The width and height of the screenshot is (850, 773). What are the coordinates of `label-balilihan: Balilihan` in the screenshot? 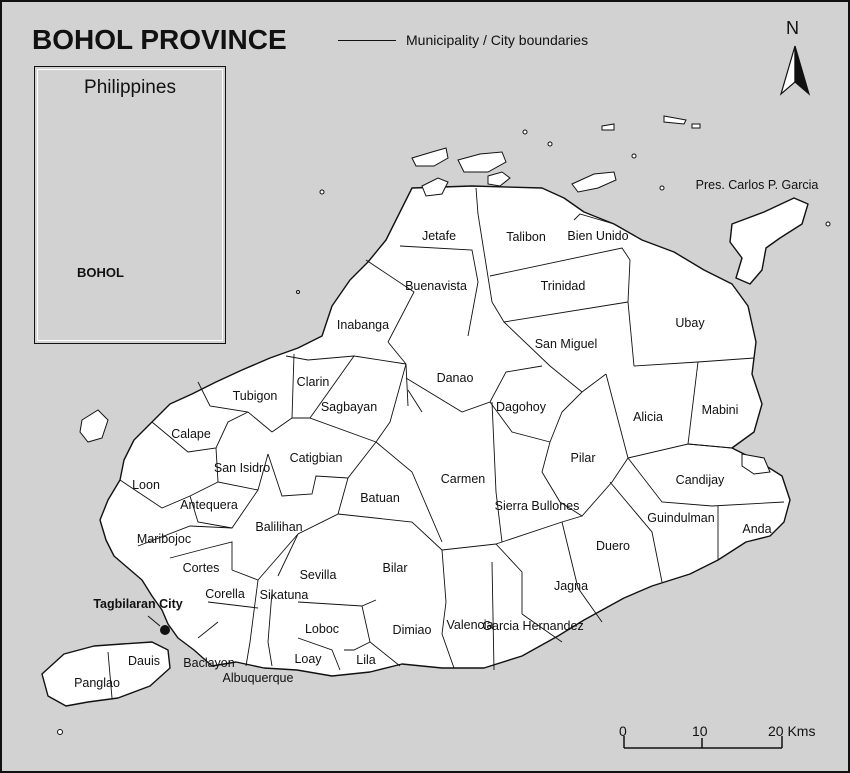 It's located at (278, 527).